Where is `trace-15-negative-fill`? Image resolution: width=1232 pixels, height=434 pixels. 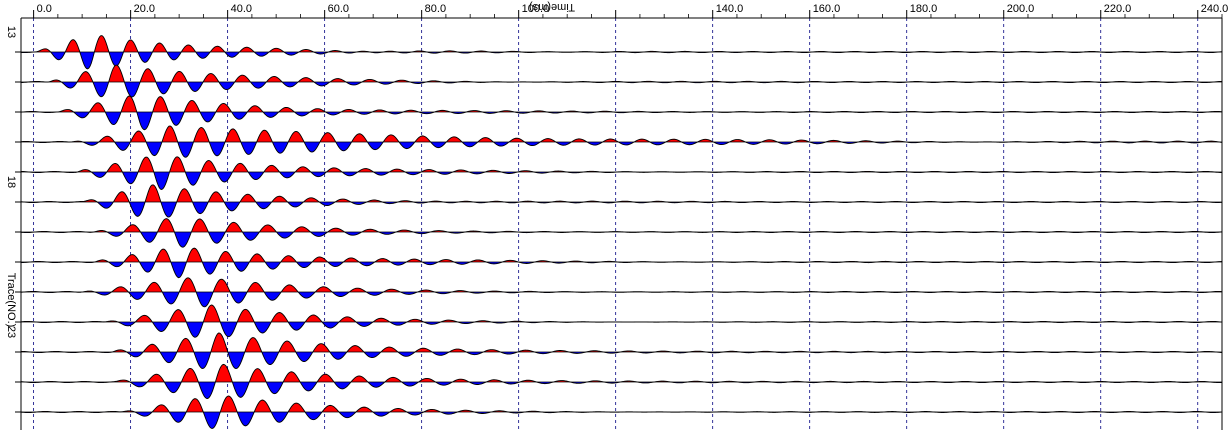 trace-15-negative-fill is located at coordinates (621, 121).